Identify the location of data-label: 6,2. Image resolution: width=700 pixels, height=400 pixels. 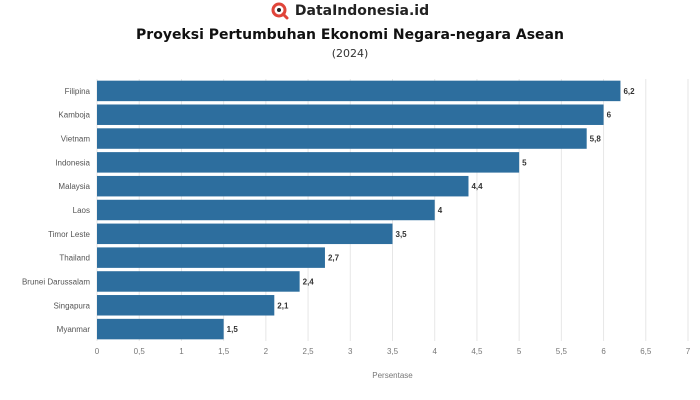
(629, 91).